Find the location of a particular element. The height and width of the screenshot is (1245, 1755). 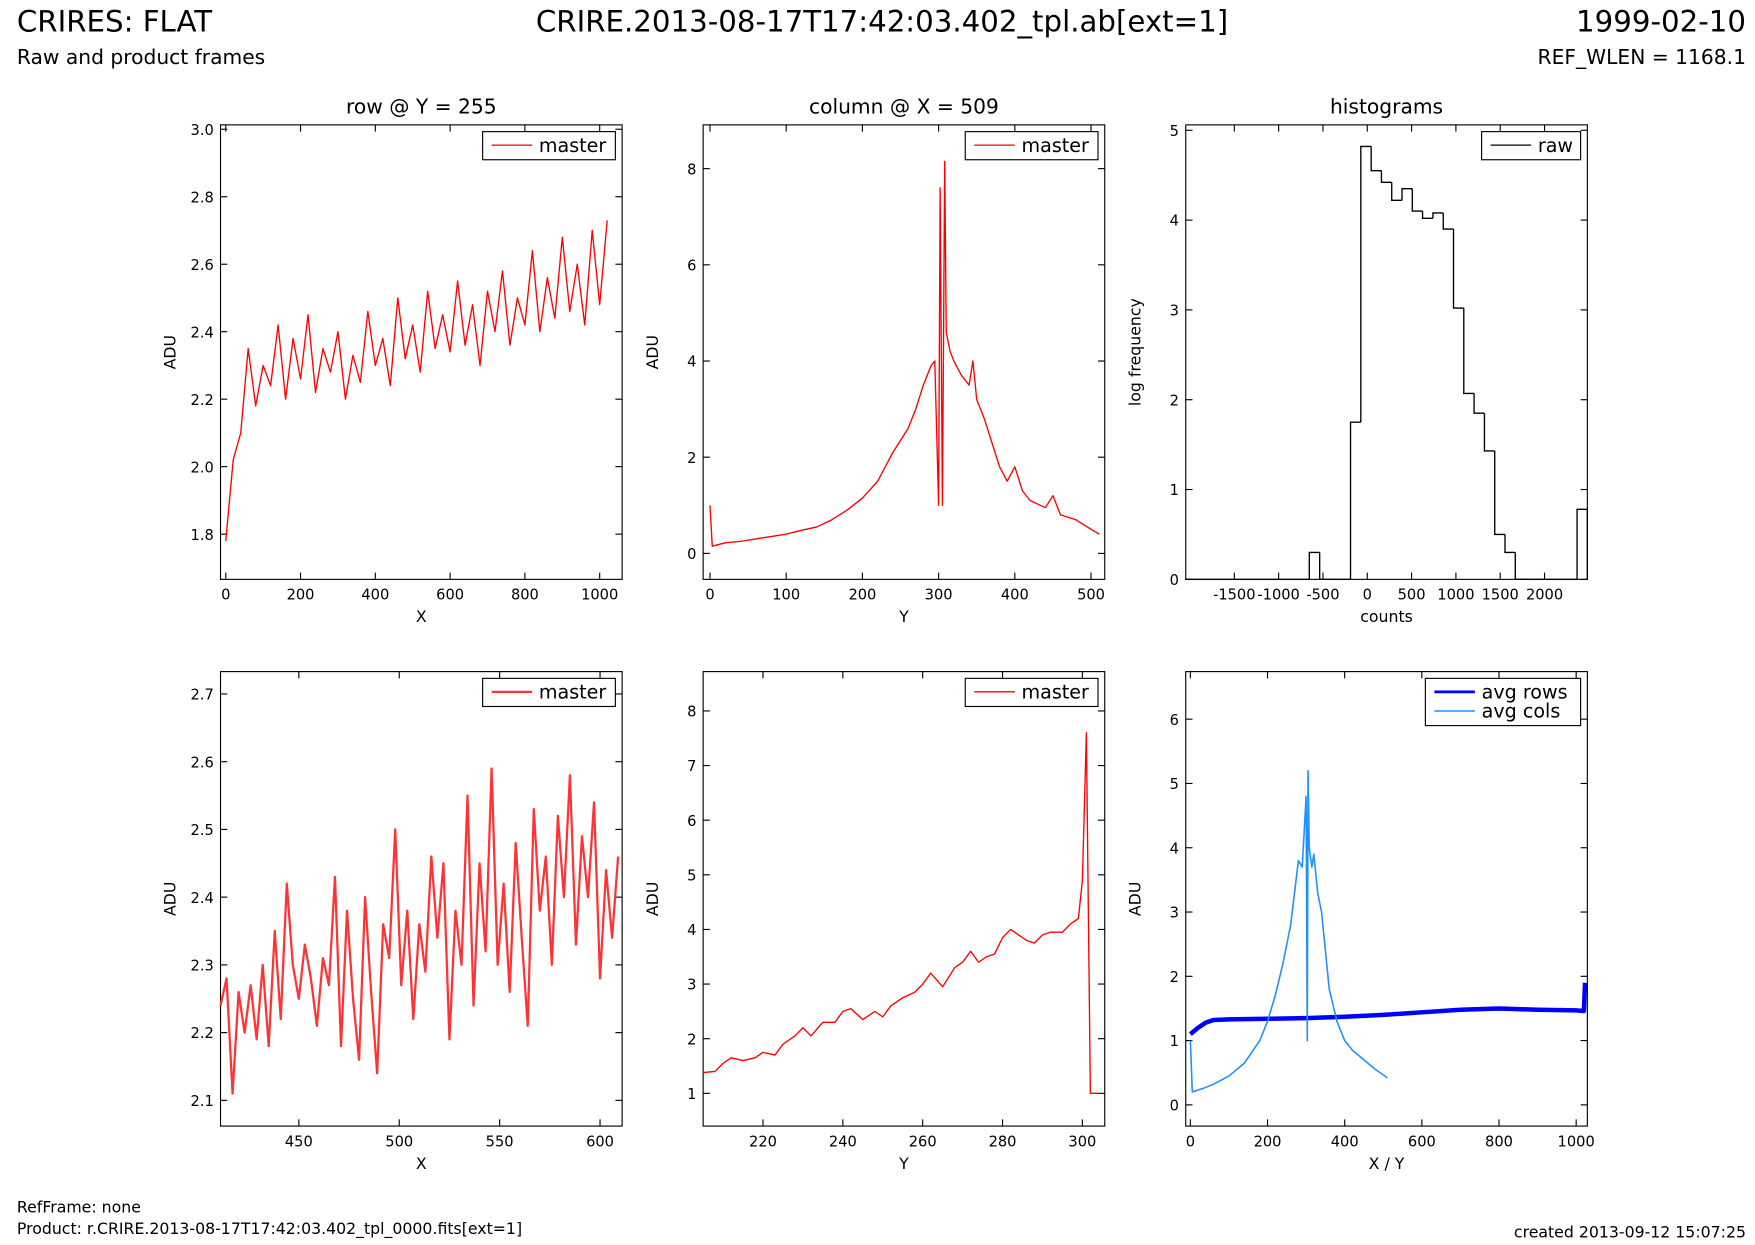

ref-frame: RefFrame: none is located at coordinates (79, 1207).